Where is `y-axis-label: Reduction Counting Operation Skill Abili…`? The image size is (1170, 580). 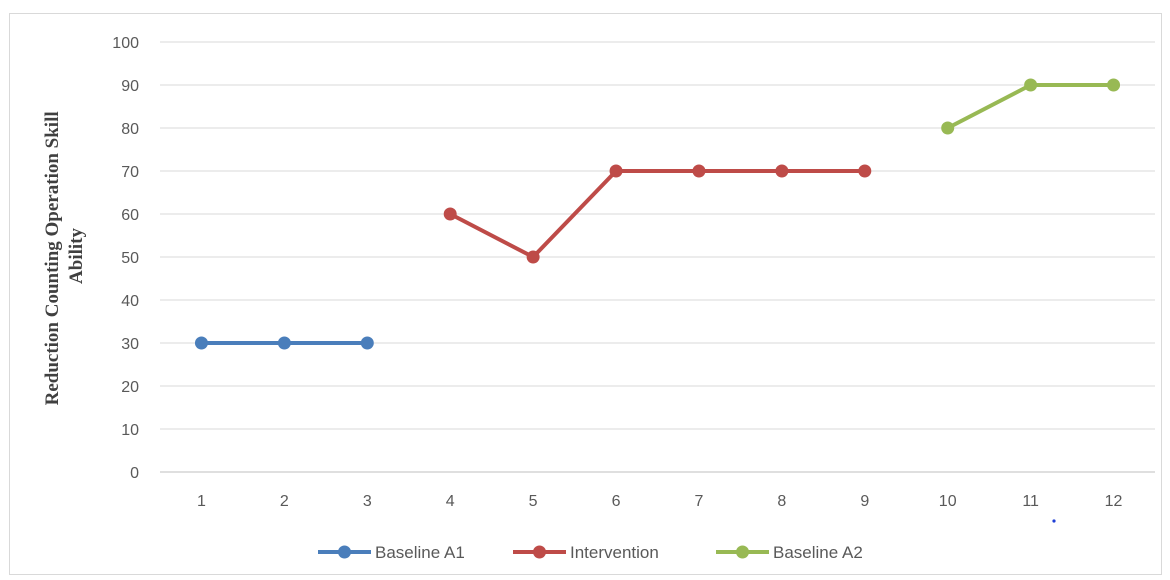
y-axis-label: Reduction Counting Operation Skill Abili… is located at coordinates (64, 256).